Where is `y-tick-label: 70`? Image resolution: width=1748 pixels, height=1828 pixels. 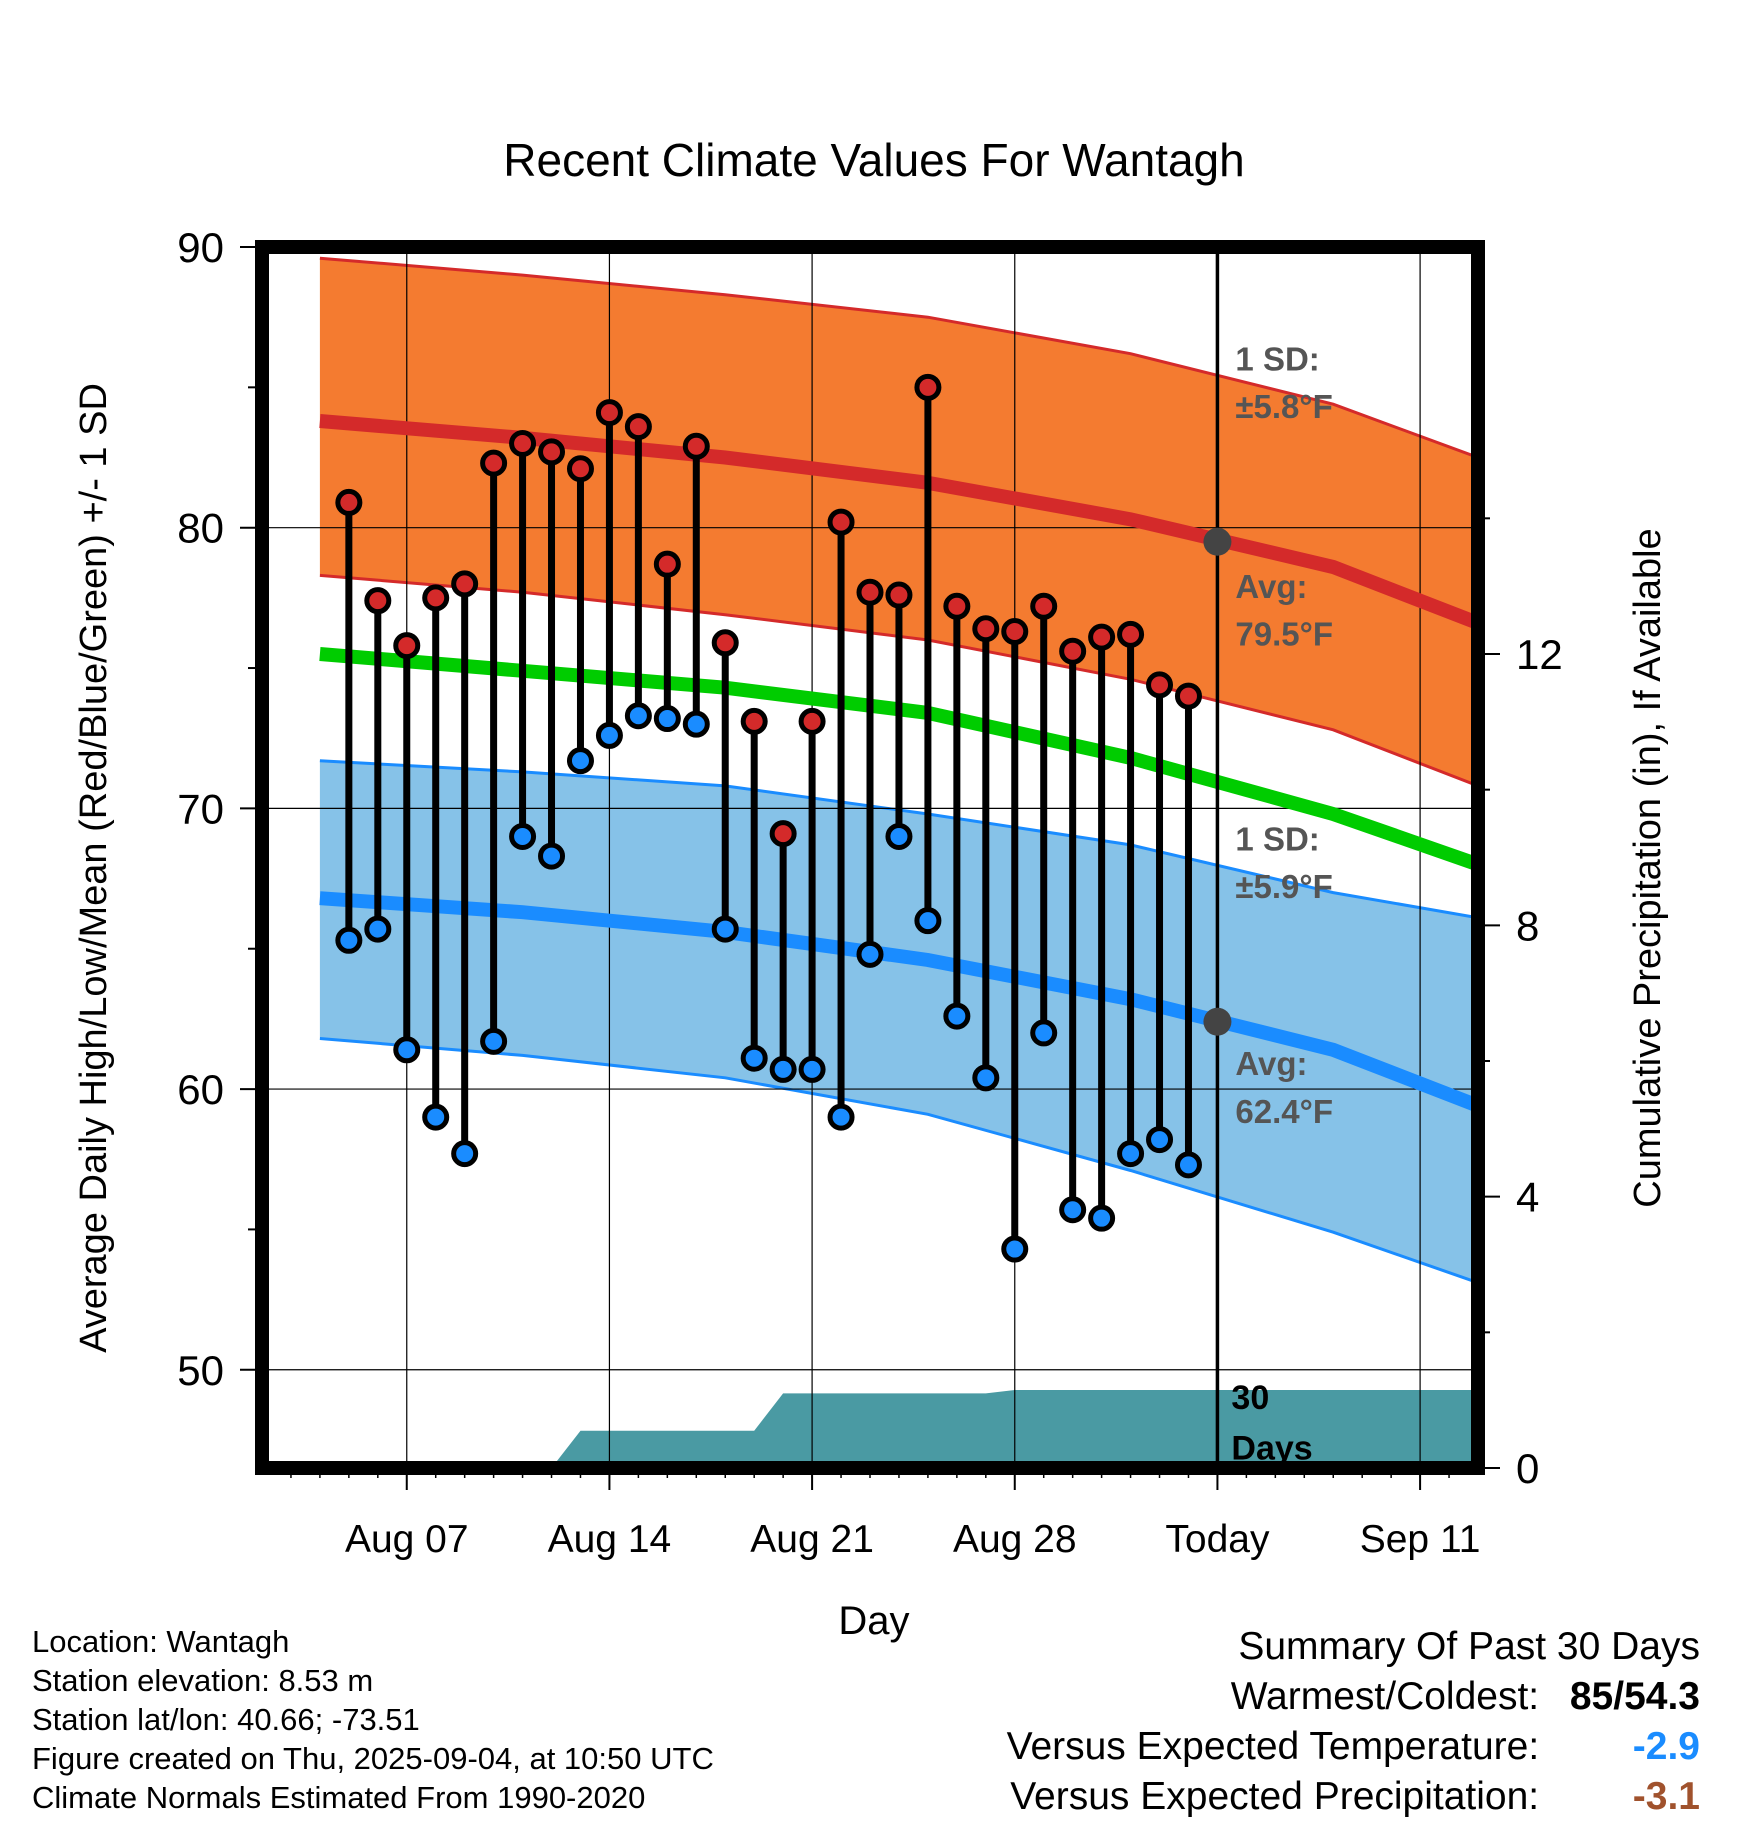 y-tick-label: 70 is located at coordinates (200, 808).